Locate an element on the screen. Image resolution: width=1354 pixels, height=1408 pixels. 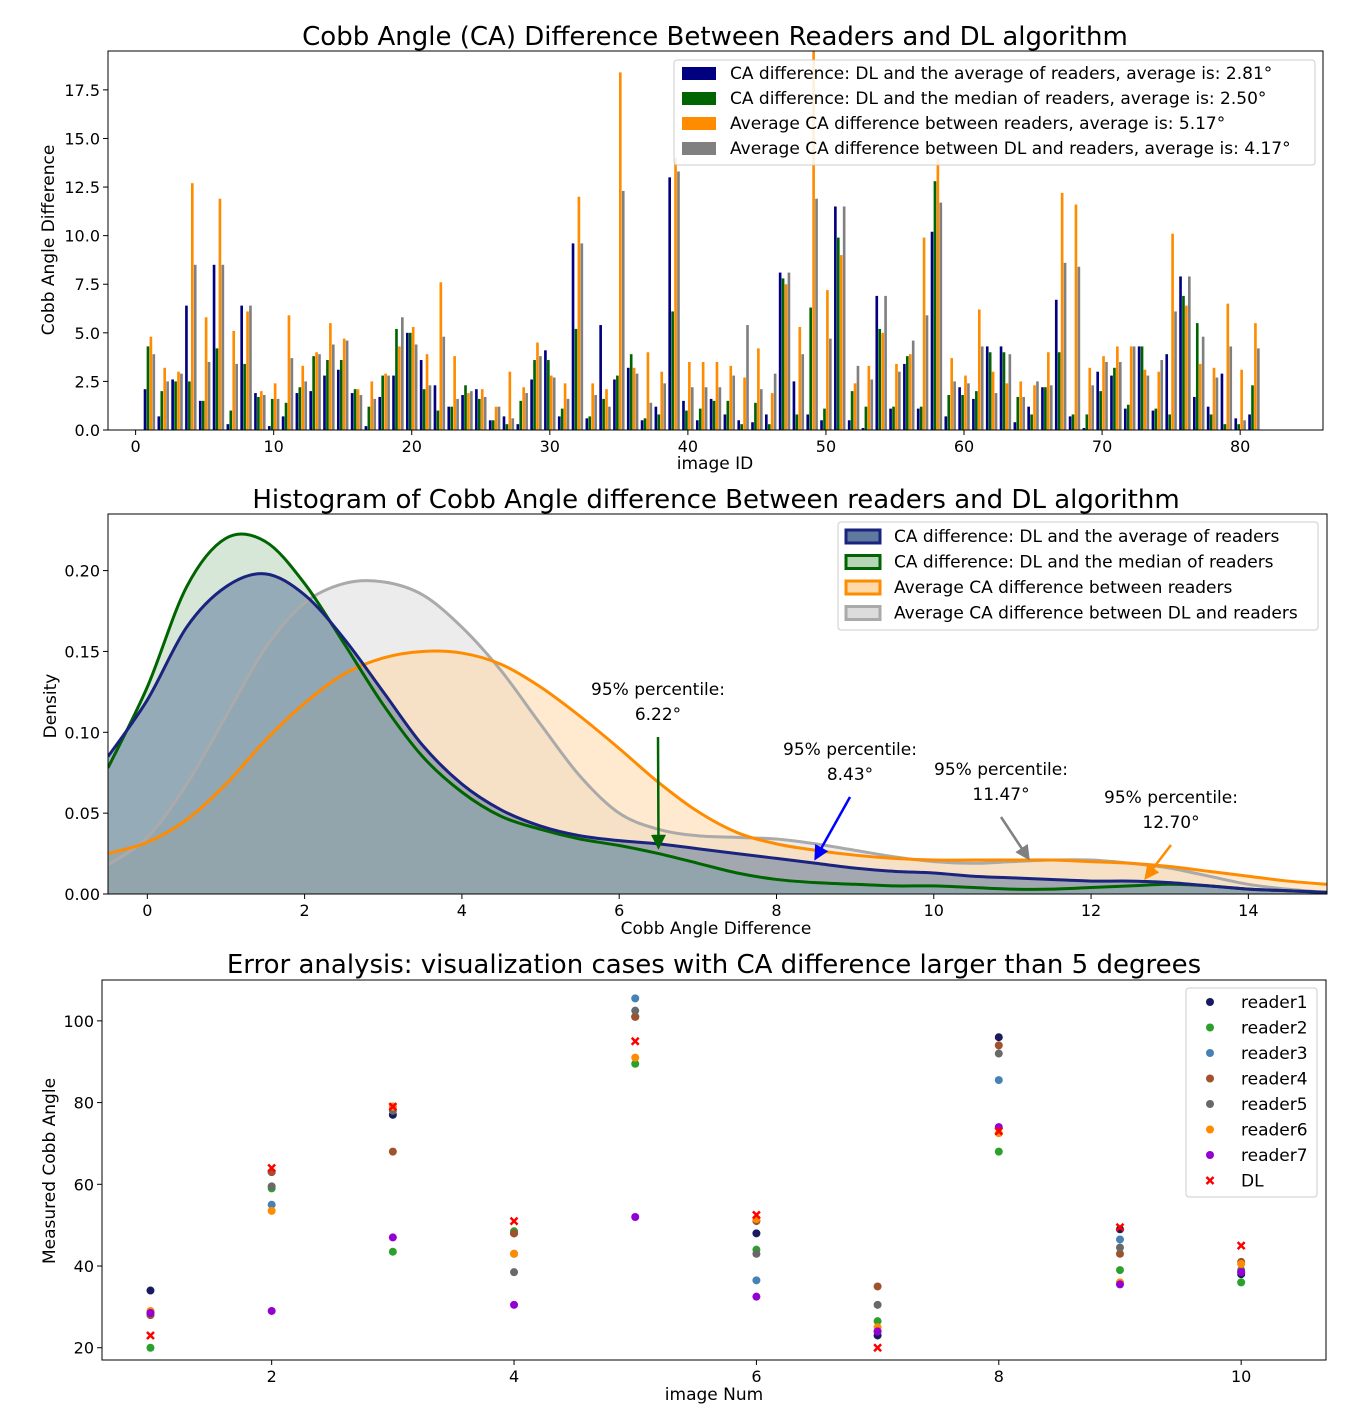
x-tick-label: 20 is located at coordinates (412, 446).